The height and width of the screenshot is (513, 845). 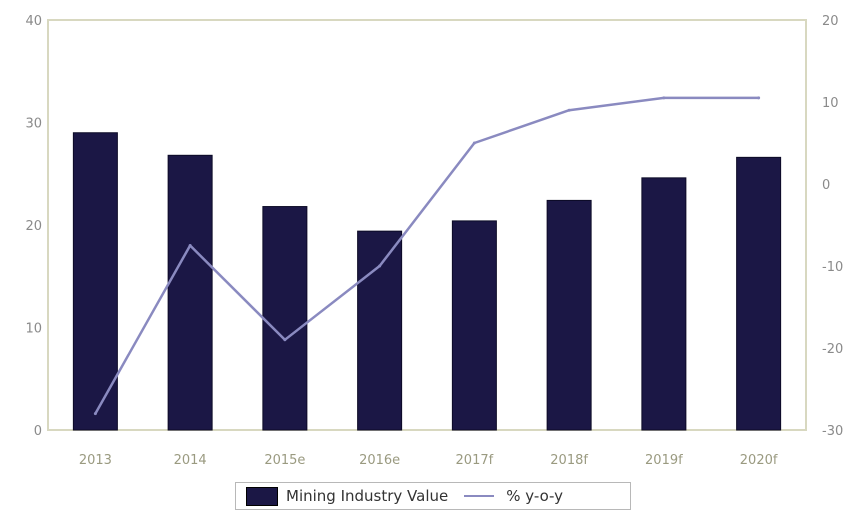 What do you see at coordinates (475, 460) in the screenshot?
I see `x-tick-label: 2017f` at bounding box center [475, 460].